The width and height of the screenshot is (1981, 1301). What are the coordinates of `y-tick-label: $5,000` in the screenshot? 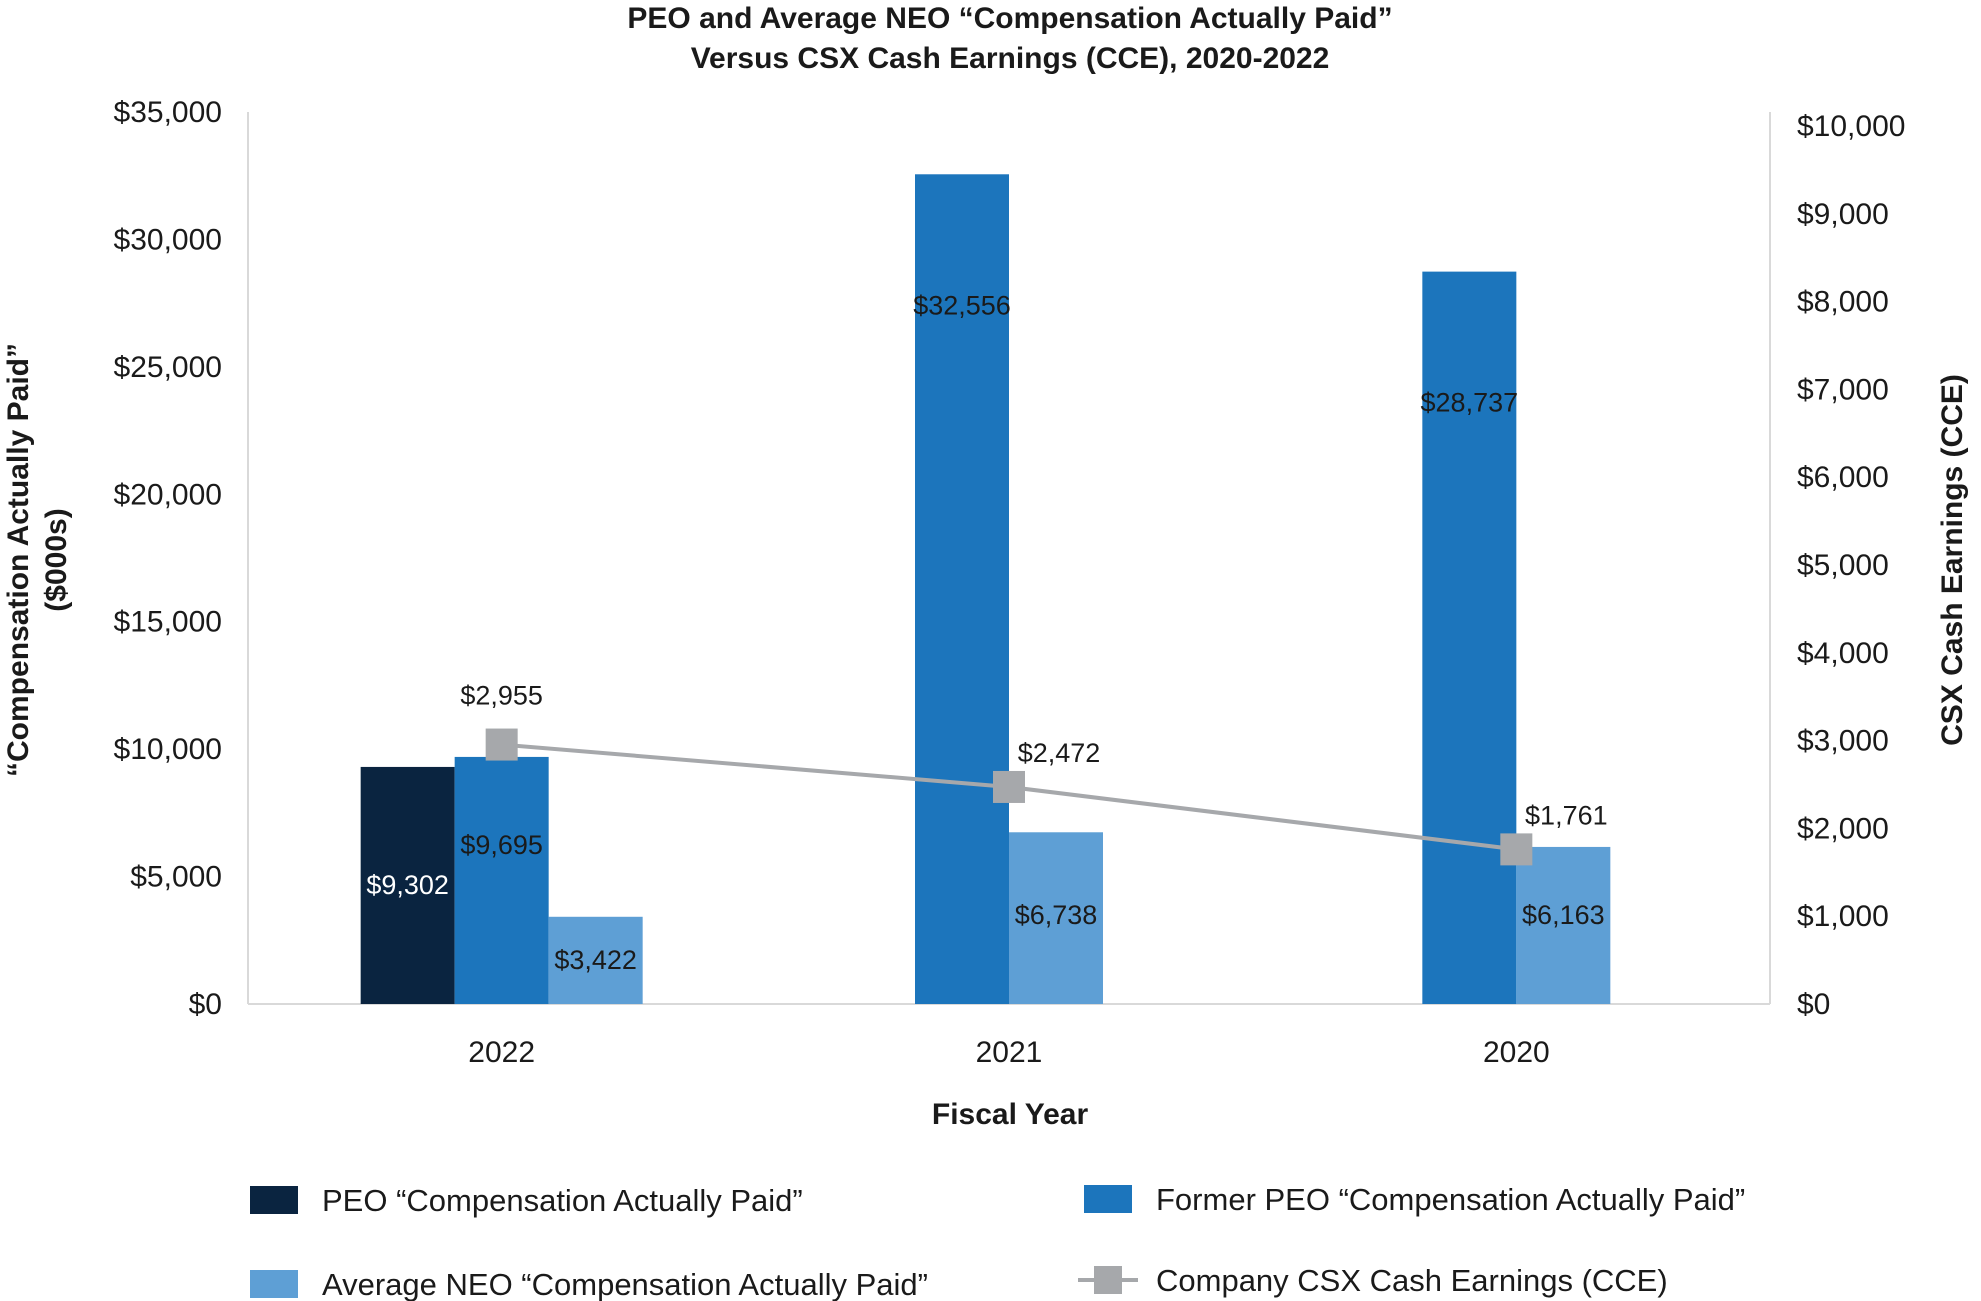 It's located at (176, 877).